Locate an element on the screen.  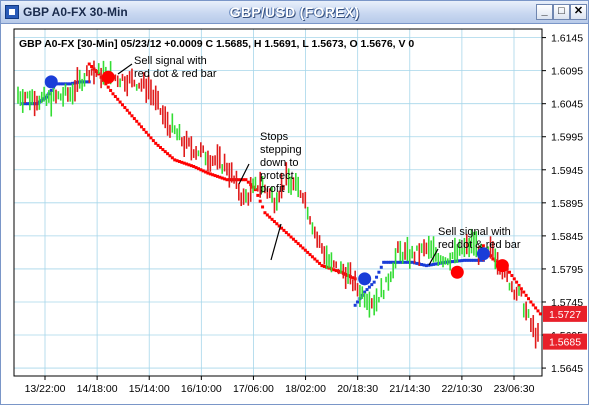
y-tick-label: 1.6145 is located at coordinates (567, 39).